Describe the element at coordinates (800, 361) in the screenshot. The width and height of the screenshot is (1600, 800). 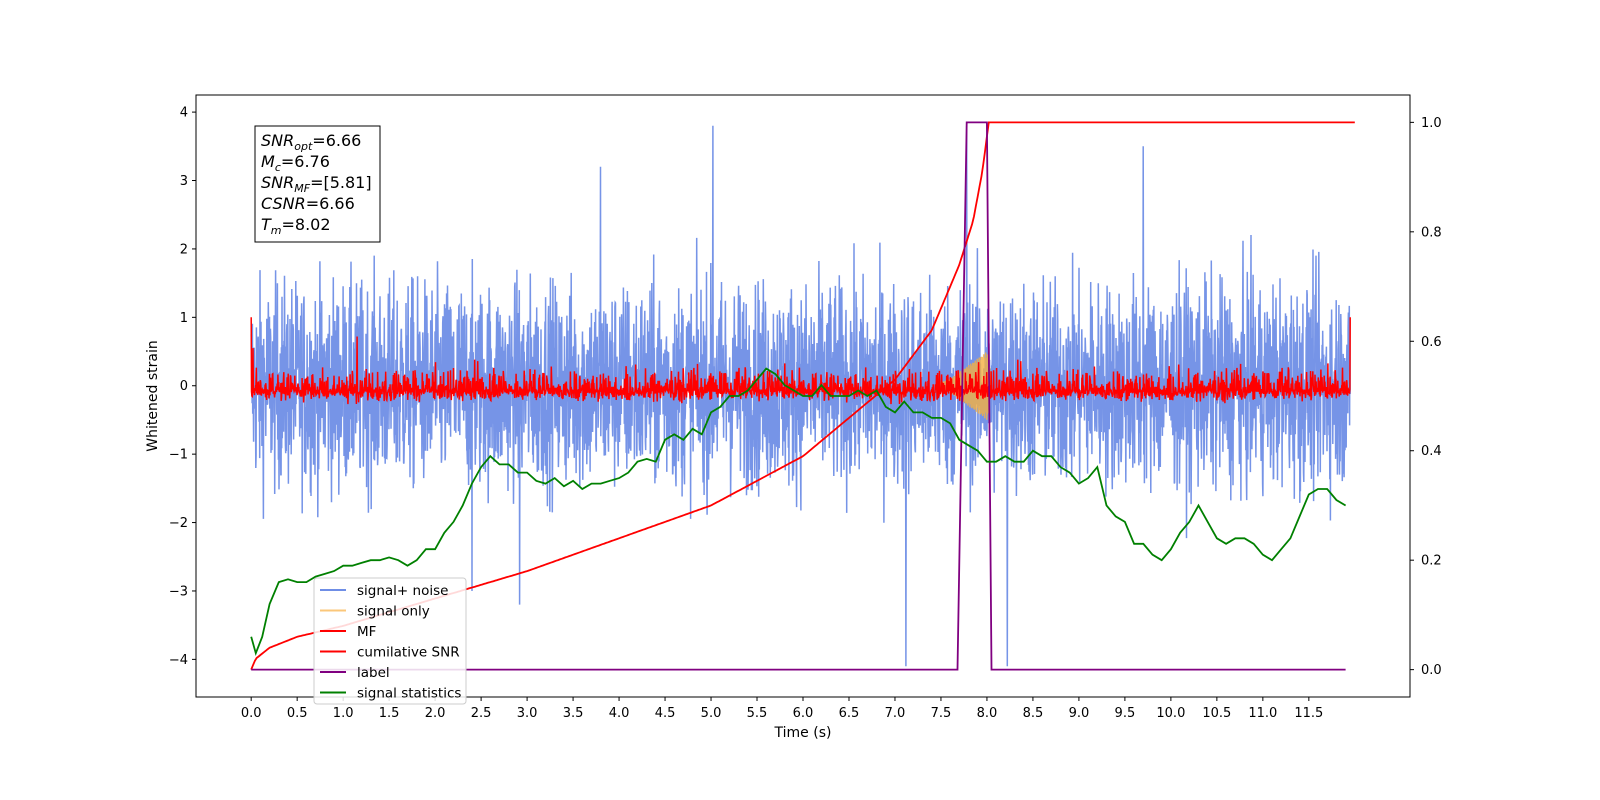
I see `series-mf` at that location.